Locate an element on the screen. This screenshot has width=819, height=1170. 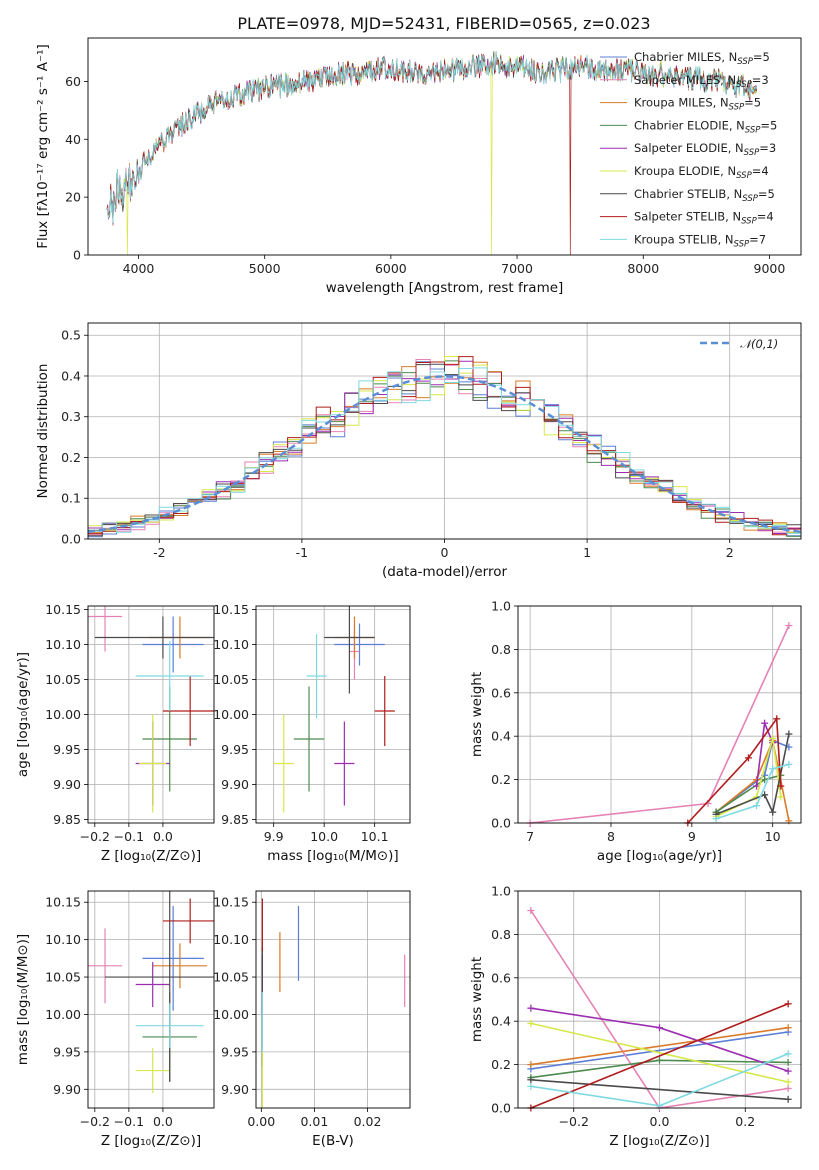
y-tick-label: 9.90 is located at coordinates (235, 1089).